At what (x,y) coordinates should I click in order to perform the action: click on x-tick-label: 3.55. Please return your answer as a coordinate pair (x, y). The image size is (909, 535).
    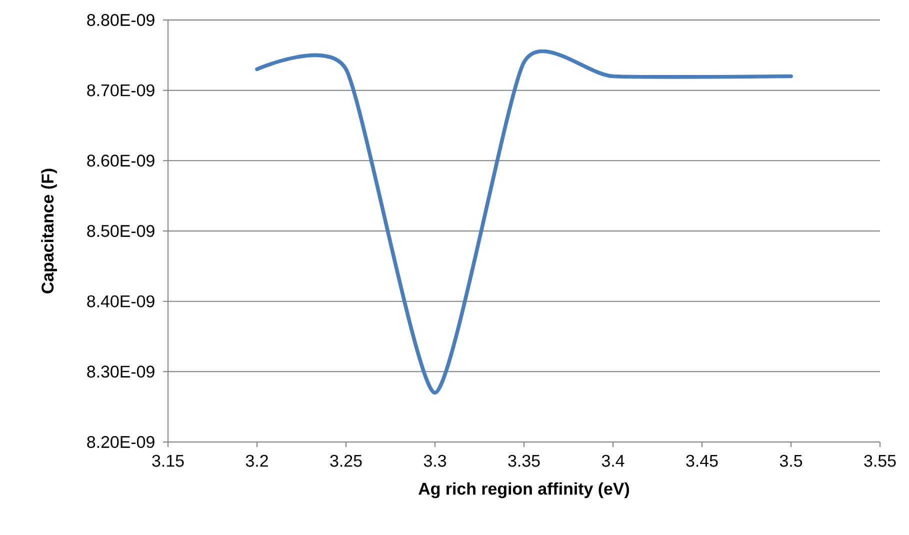
    Looking at the image, I should click on (880, 460).